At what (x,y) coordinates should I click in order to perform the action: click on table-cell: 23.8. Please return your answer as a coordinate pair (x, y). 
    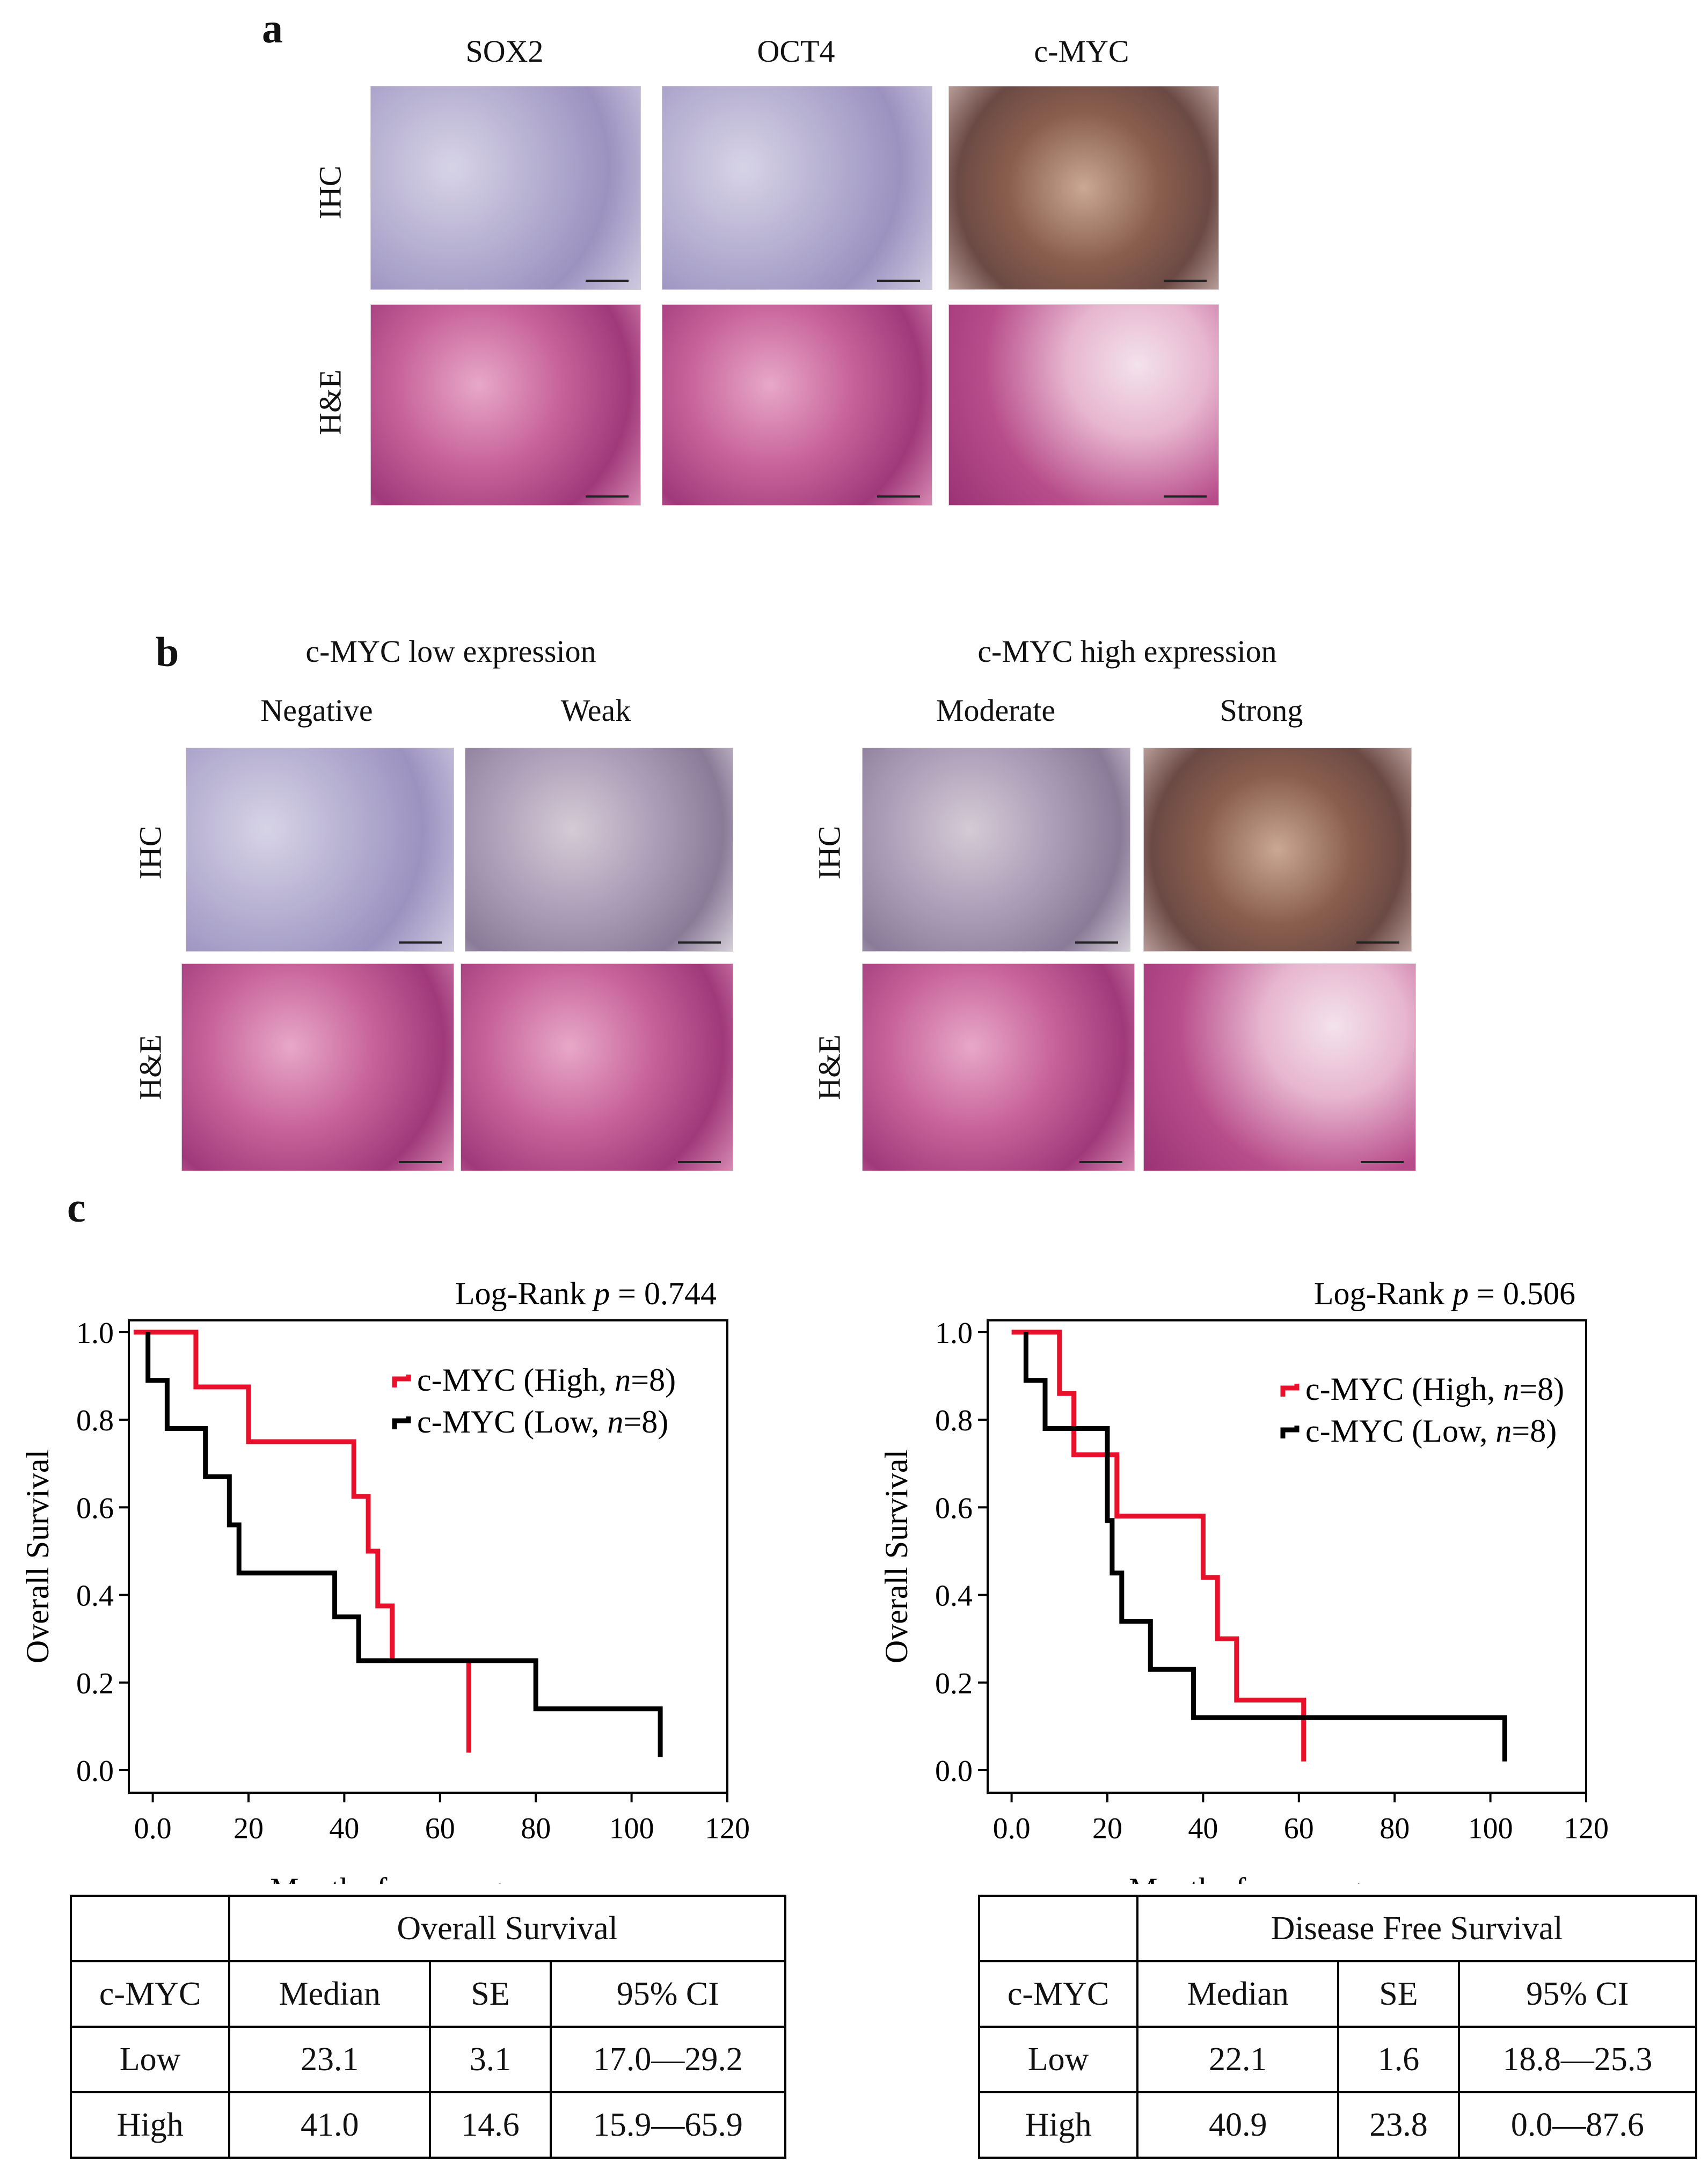
    Looking at the image, I should click on (1398, 2125).